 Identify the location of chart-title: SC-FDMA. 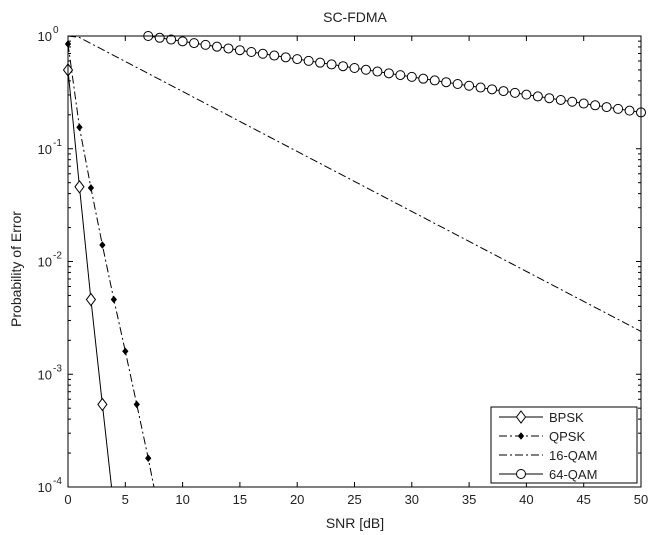
(355, 17).